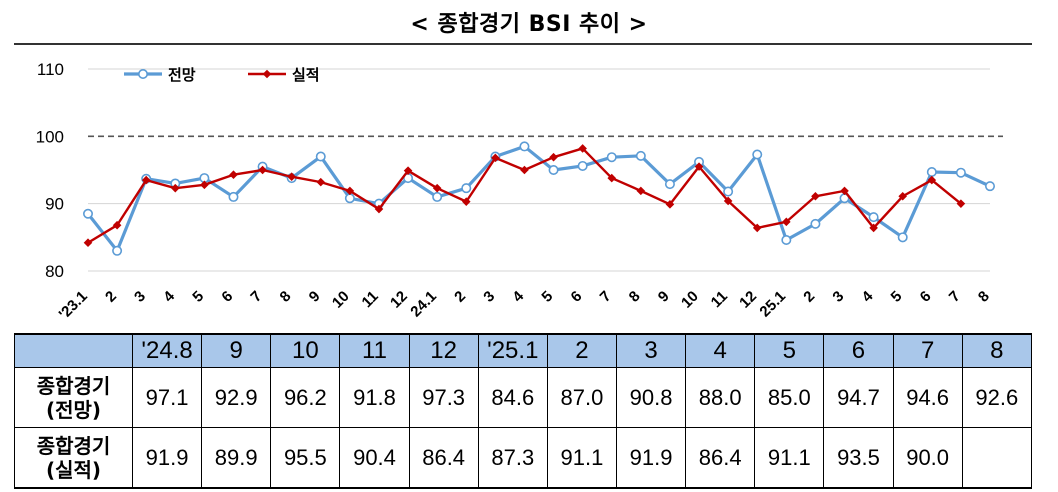 This screenshot has width=1058, height=492. I want to click on title-rule, so click(523, 44).